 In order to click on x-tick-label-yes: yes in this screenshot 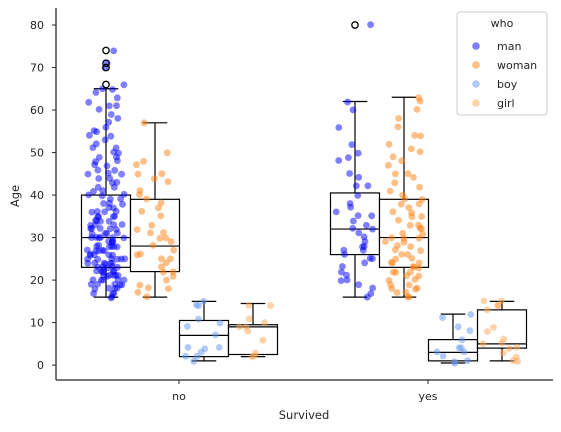, I will do `click(427, 396)`.